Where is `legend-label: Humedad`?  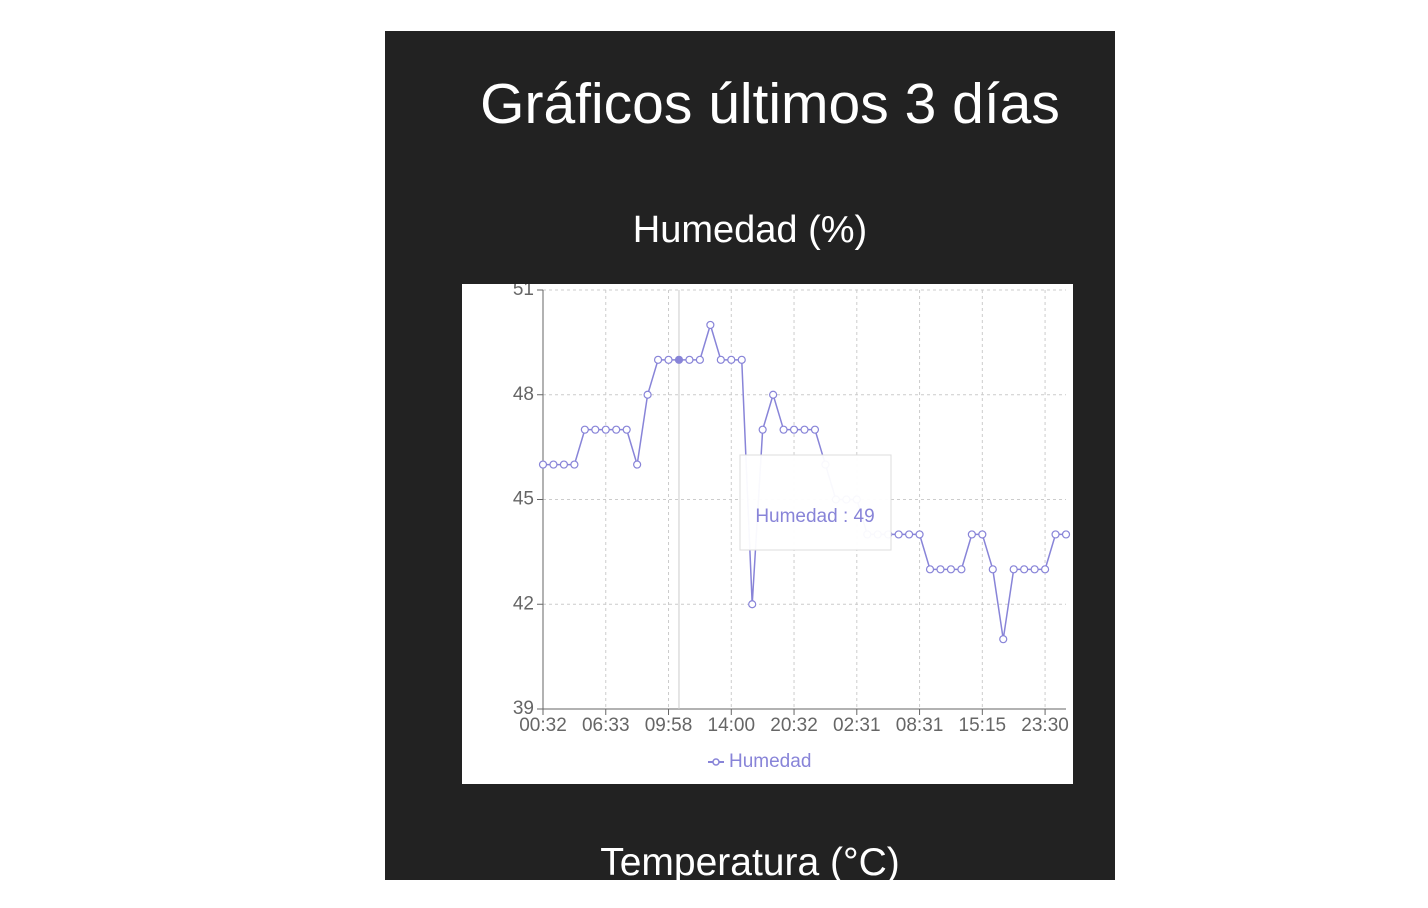
legend-label: Humedad is located at coordinates (770, 761).